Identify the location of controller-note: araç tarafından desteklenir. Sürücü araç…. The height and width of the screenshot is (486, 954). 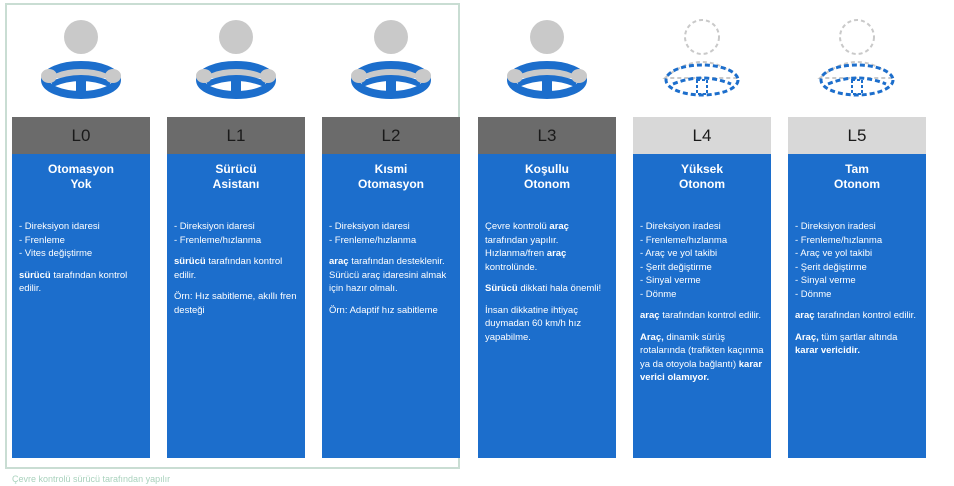
(388, 275).